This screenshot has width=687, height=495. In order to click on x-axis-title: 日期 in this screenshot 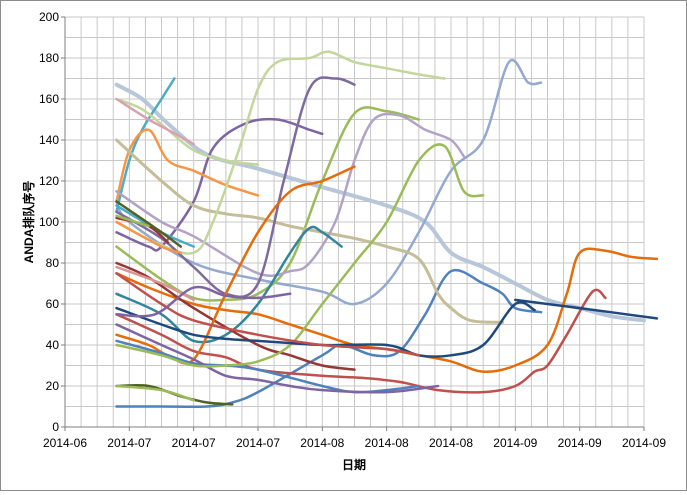, I will do `click(354, 464)`.